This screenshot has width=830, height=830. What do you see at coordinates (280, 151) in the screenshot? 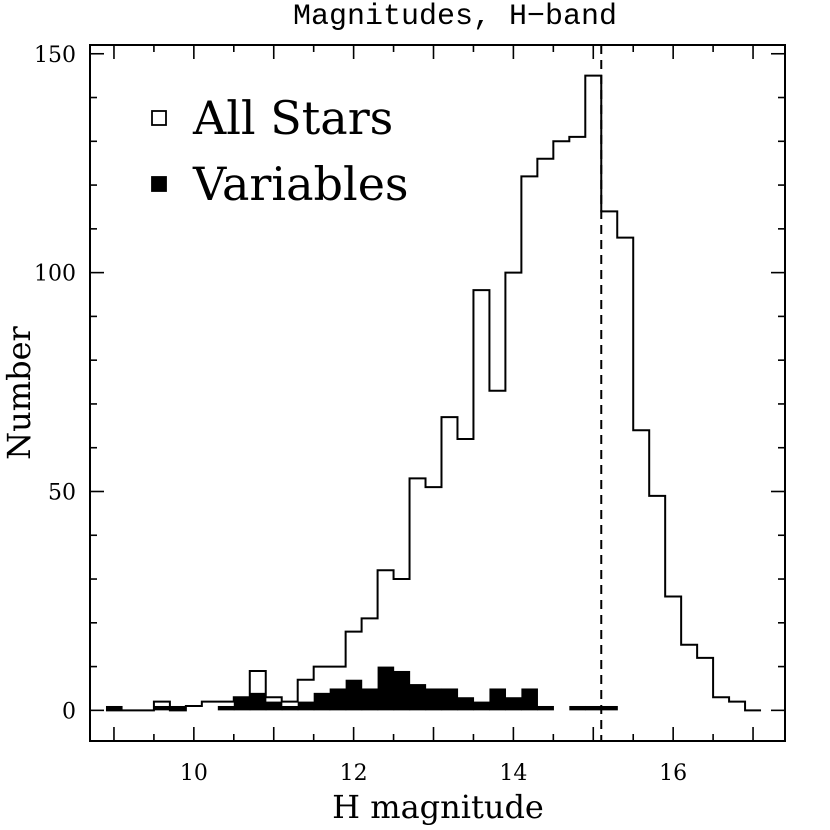
I see `legend: All Stars Variables` at bounding box center [280, 151].